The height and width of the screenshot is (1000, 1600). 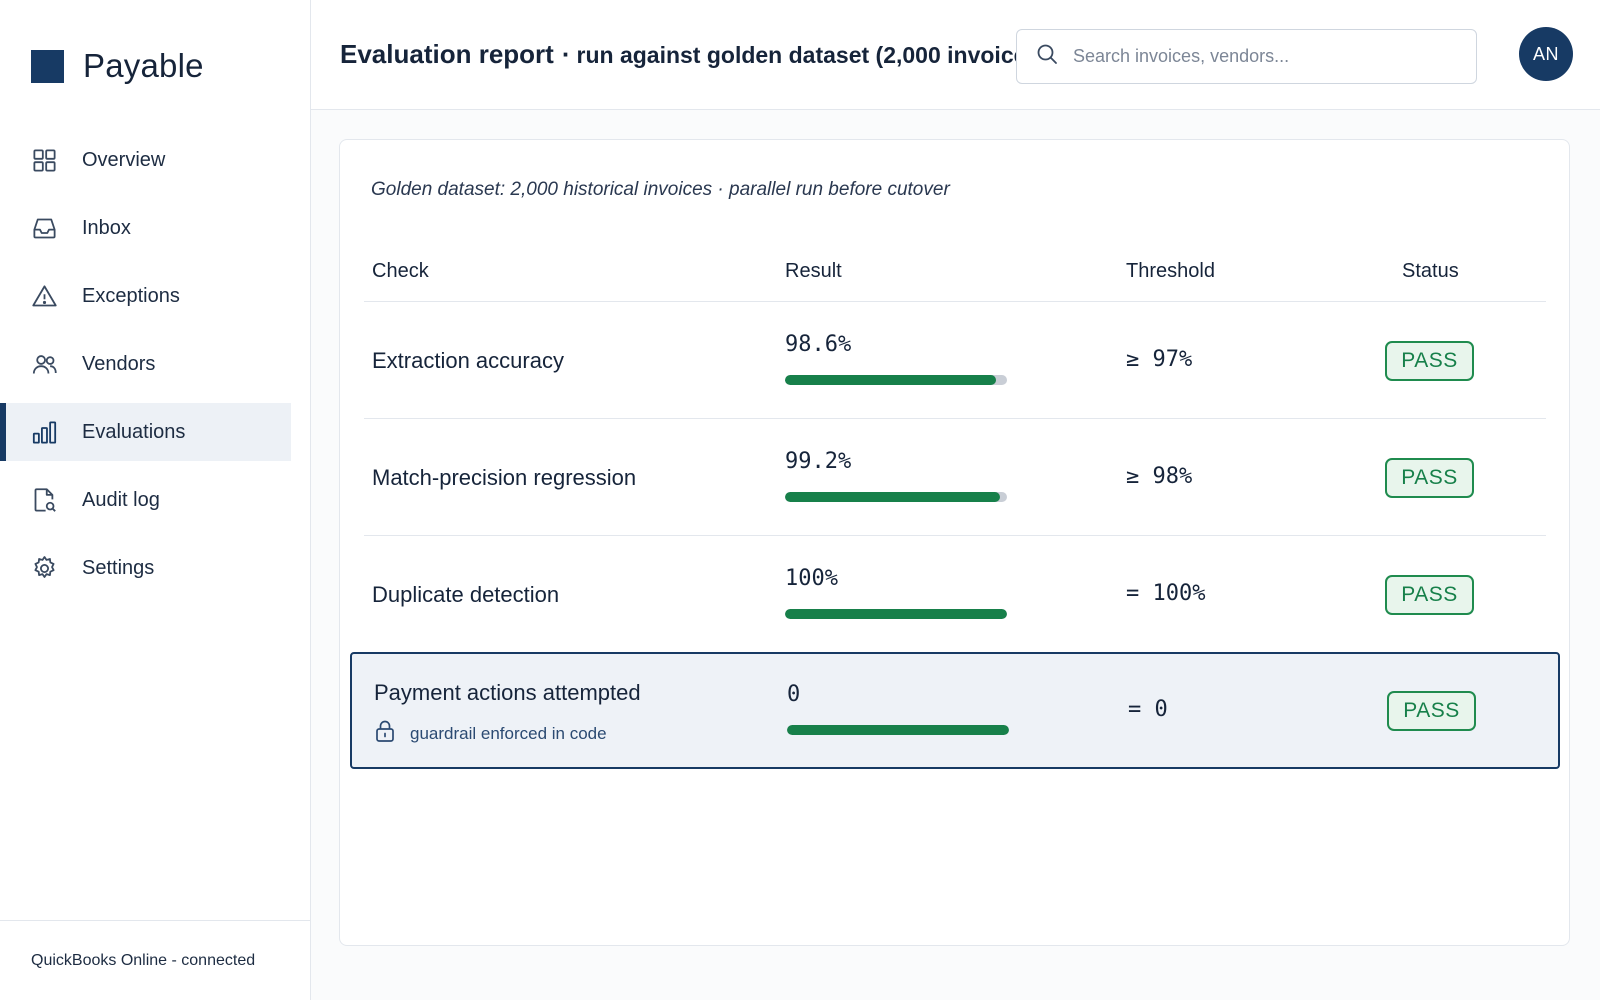 What do you see at coordinates (504, 477) in the screenshot?
I see `check-name: Match-precision regression` at bounding box center [504, 477].